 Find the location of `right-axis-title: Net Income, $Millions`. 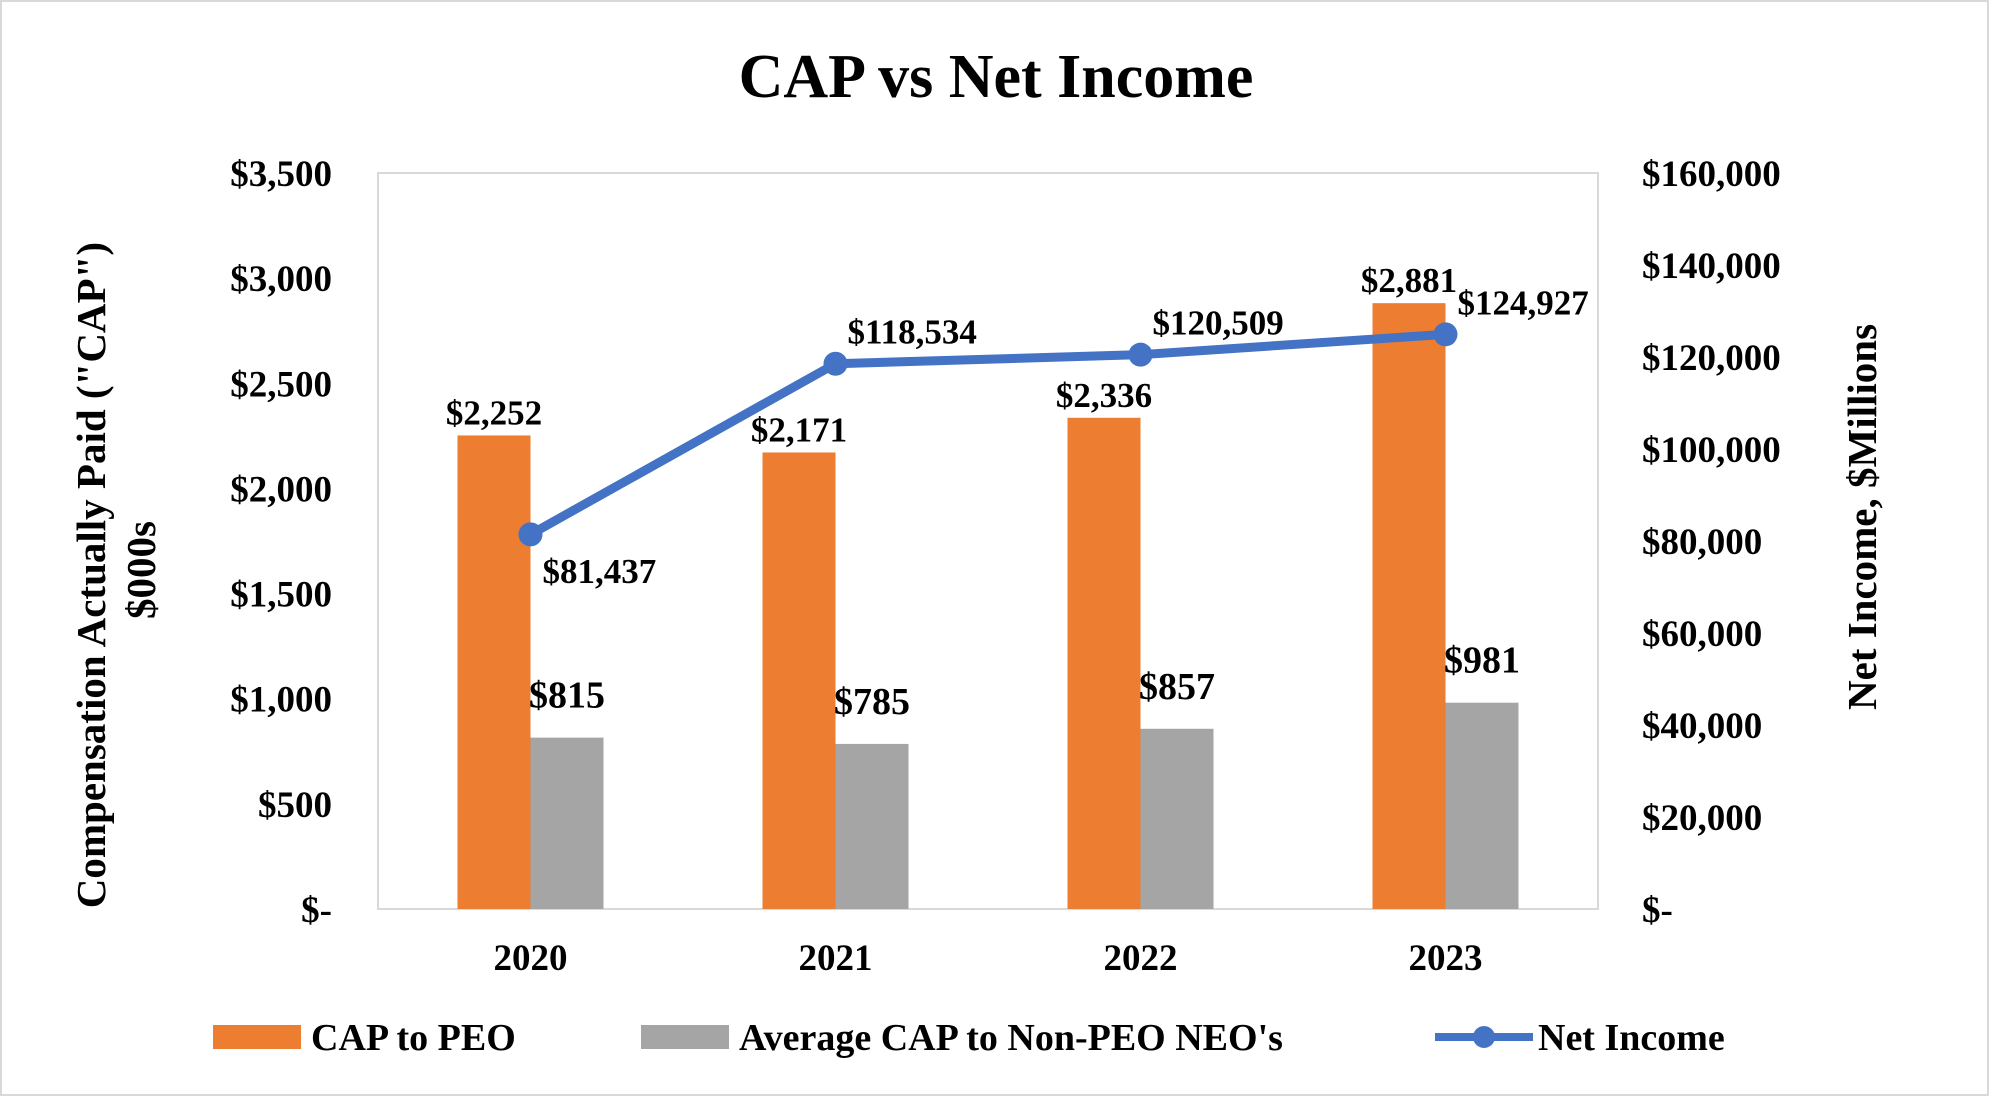

right-axis-title: Net Income, $Millions is located at coordinates (1862, 517).